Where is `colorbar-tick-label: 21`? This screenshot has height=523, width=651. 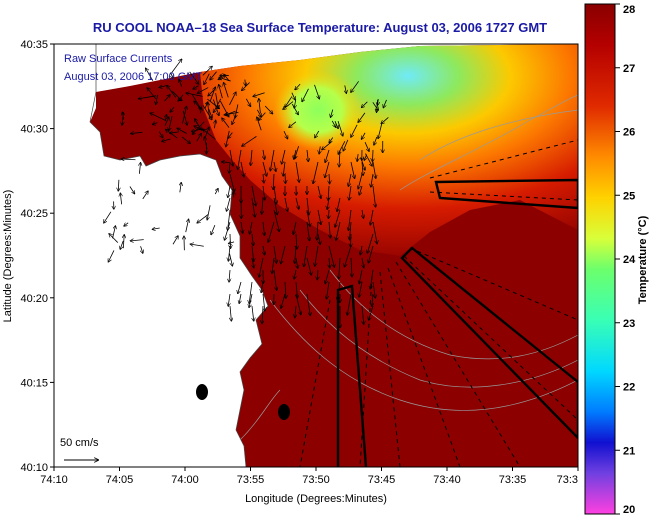 colorbar-tick-label: 21 is located at coordinates (629, 451).